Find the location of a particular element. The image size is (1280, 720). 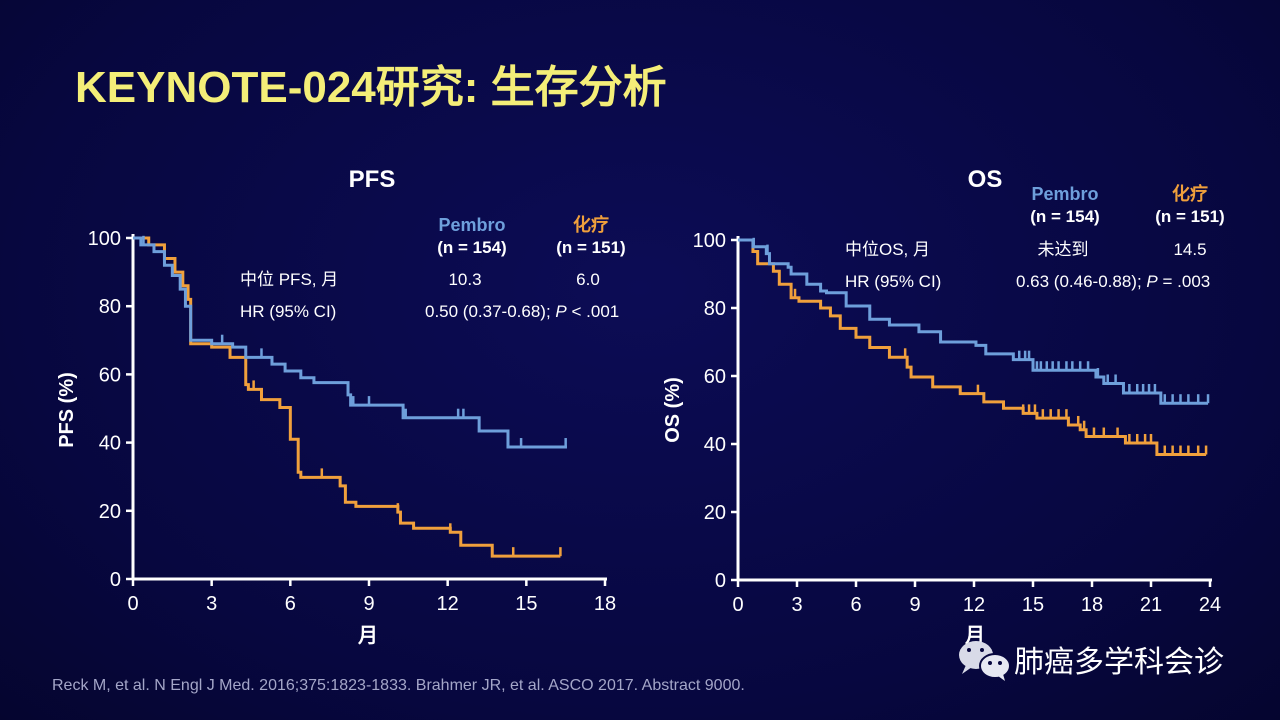

pfs-hr-value: 0.50 (0.37-0.68); P < .001 is located at coordinates (522, 311).